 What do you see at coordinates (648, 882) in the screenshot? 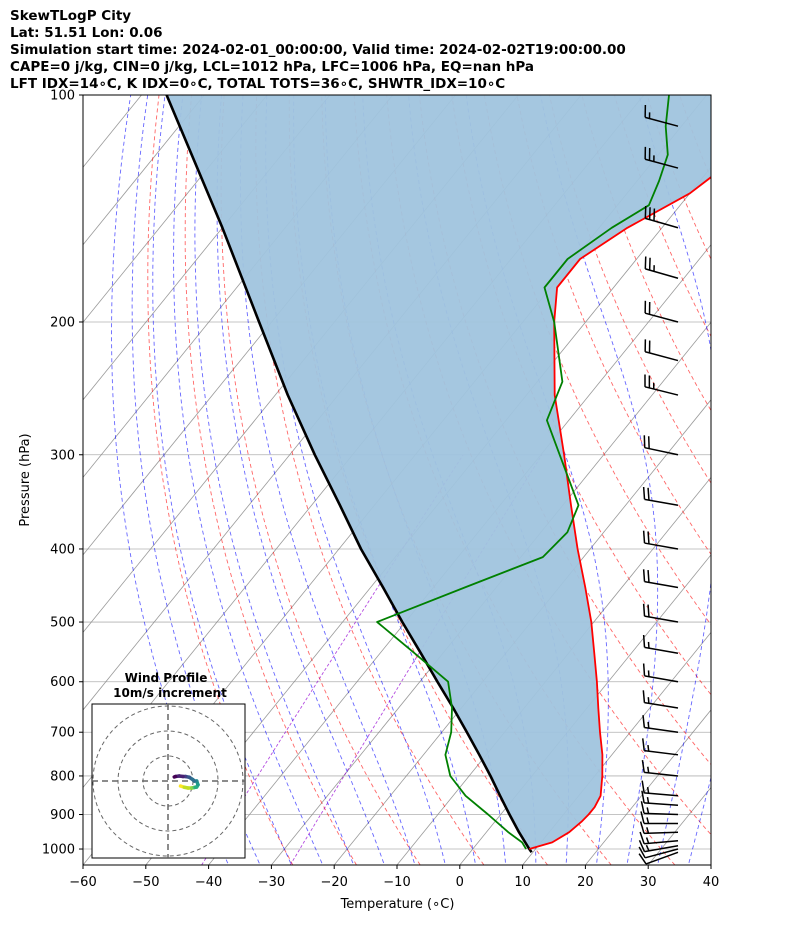
I see `x-tick-label: 30` at bounding box center [648, 882].